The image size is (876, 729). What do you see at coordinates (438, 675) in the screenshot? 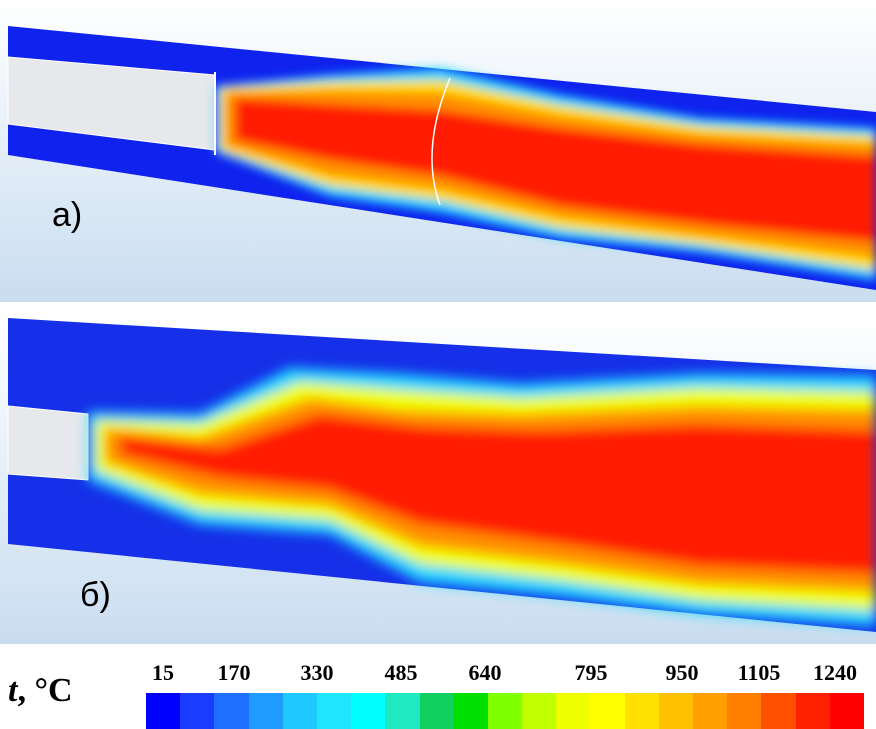
I see `colorbar-ticks: 15 170 330 485 640 795 950 1105 1240` at bounding box center [438, 675].